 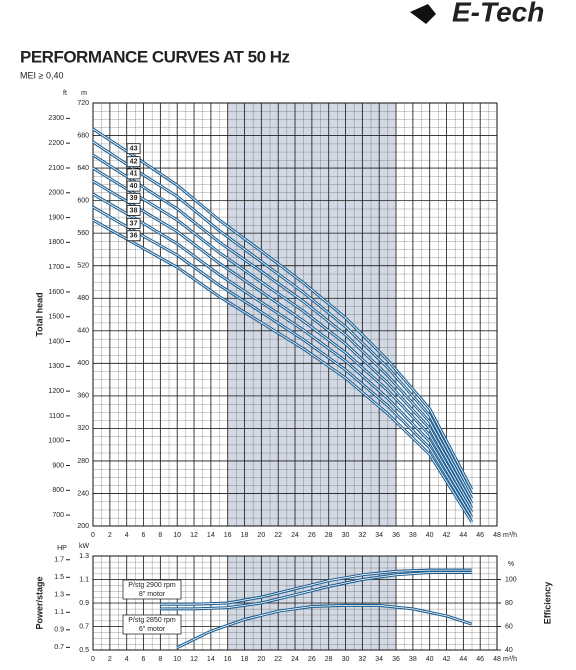 I want to click on brand: E-Tech, so click(x=498, y=13).